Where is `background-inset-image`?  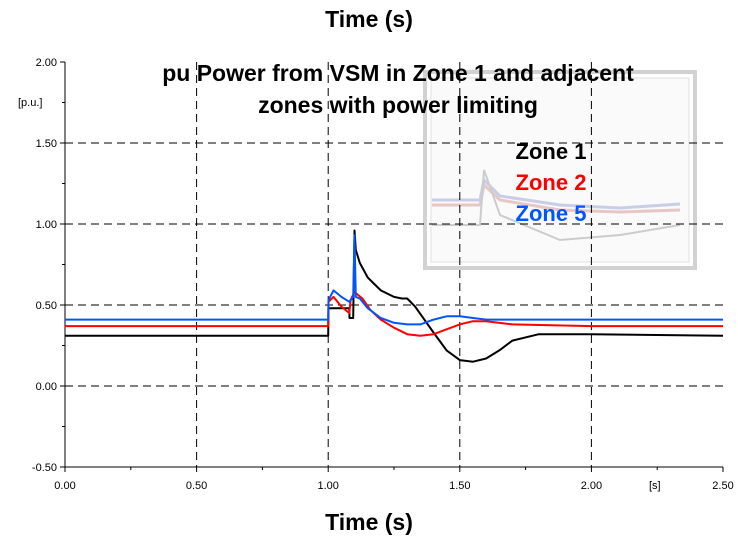
background-inset-image is located at coordinates (560, 170).